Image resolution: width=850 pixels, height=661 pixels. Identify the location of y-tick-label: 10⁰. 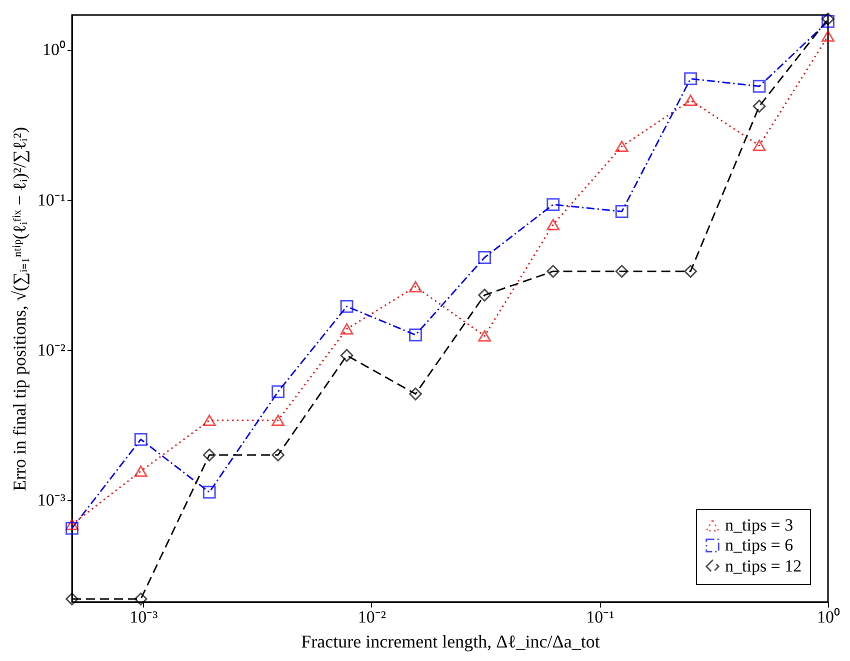
(54, 50).